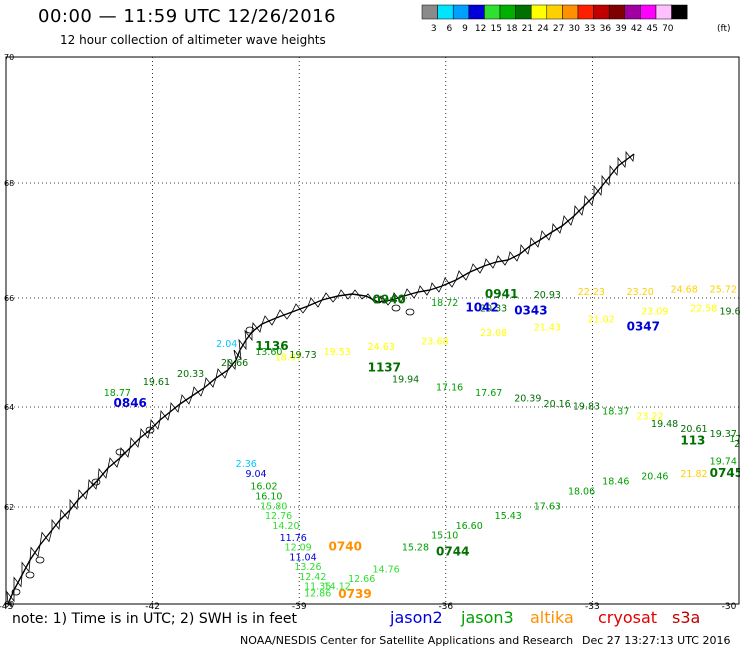 The image size is (740, 650). I want to click on pass-time-label: 0941, so click(501, 294).